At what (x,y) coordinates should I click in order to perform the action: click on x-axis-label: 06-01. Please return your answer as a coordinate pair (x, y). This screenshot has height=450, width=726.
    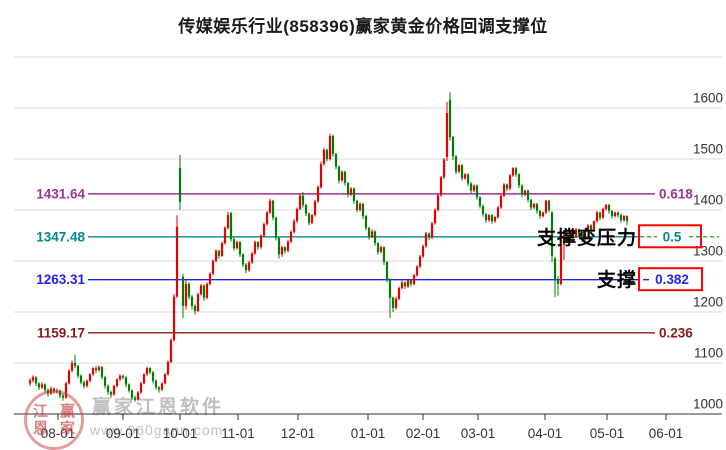
    Looking at the image, I should click on (666, 433).